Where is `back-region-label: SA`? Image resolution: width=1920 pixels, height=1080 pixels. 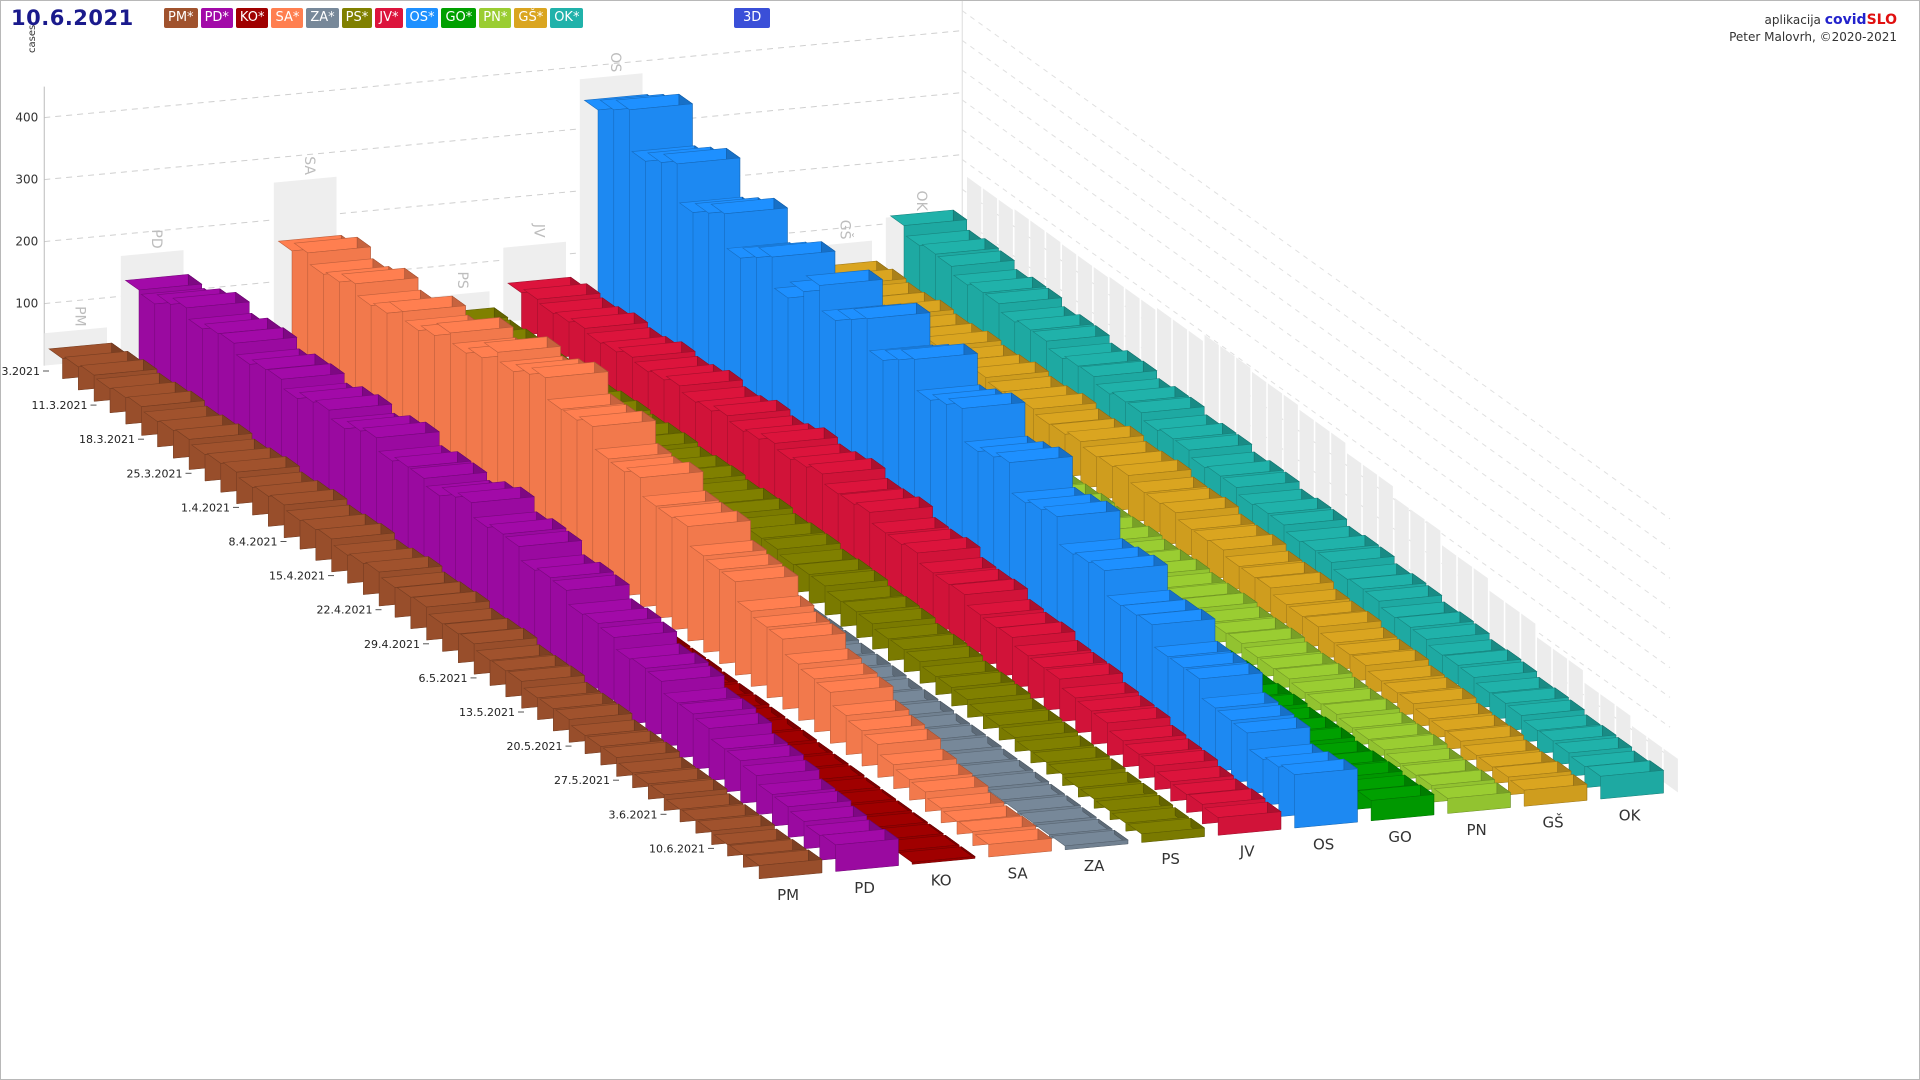
back-region-label: SA is located at coordinates (309, 165).